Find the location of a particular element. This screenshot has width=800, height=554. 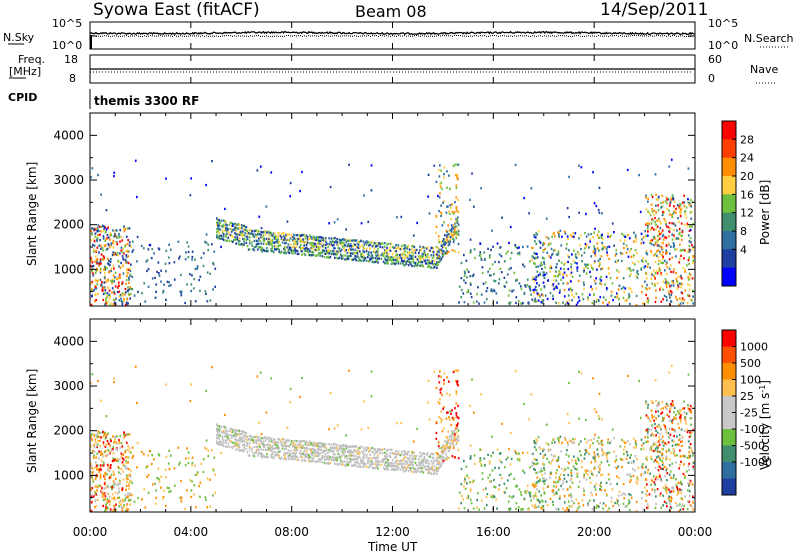

colorbar-tick-label: 20 is located at coordinates (747, 176).